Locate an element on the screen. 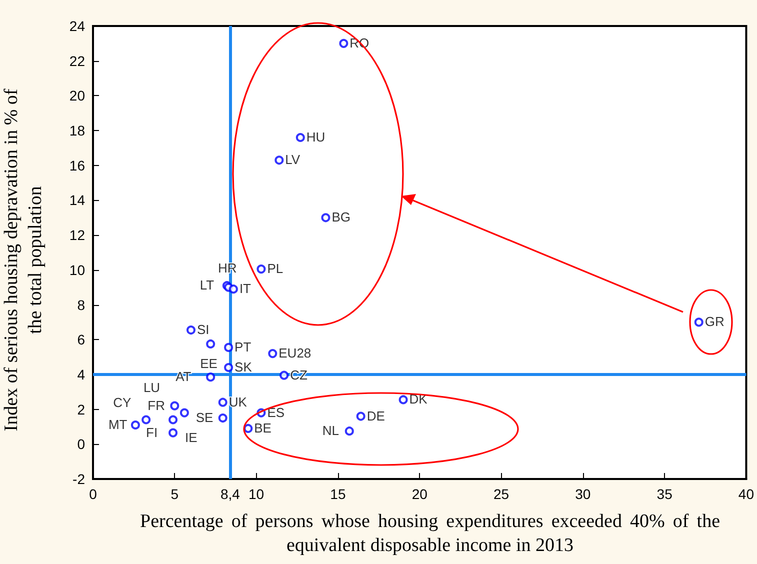 This screenshot has height=564, width=757. x-tick-label: 5 is located at coordinates (174, 494).